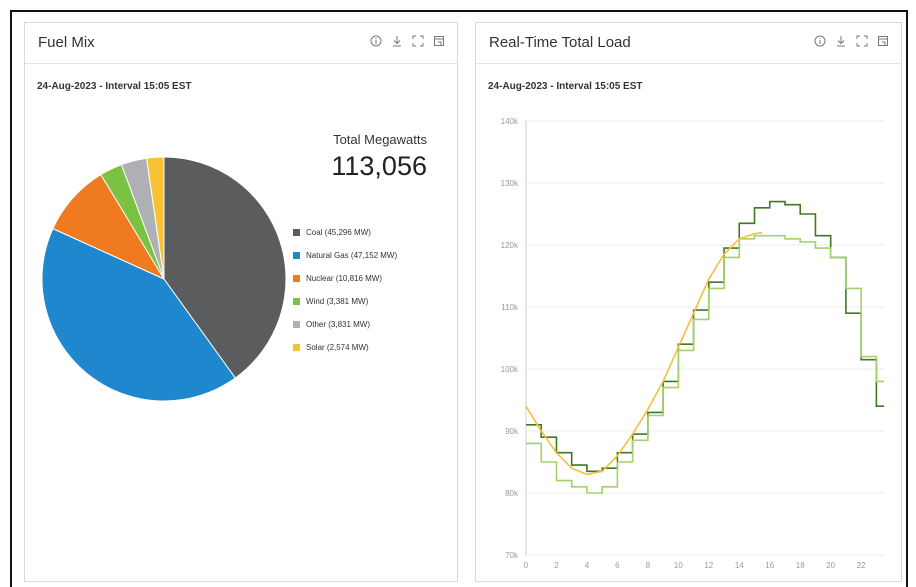 The height and width of the screenshot is (587, 916). What do you see at coordinates (510, 121) in the screenshot?
I see `y-tick-label: 140k` at bounding box center [510, 121].